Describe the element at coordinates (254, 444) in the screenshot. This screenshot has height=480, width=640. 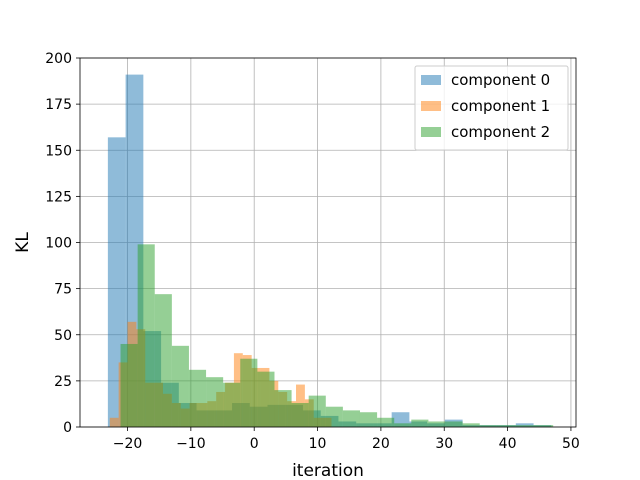
I see `x-tick-label-2: 0` at that location.